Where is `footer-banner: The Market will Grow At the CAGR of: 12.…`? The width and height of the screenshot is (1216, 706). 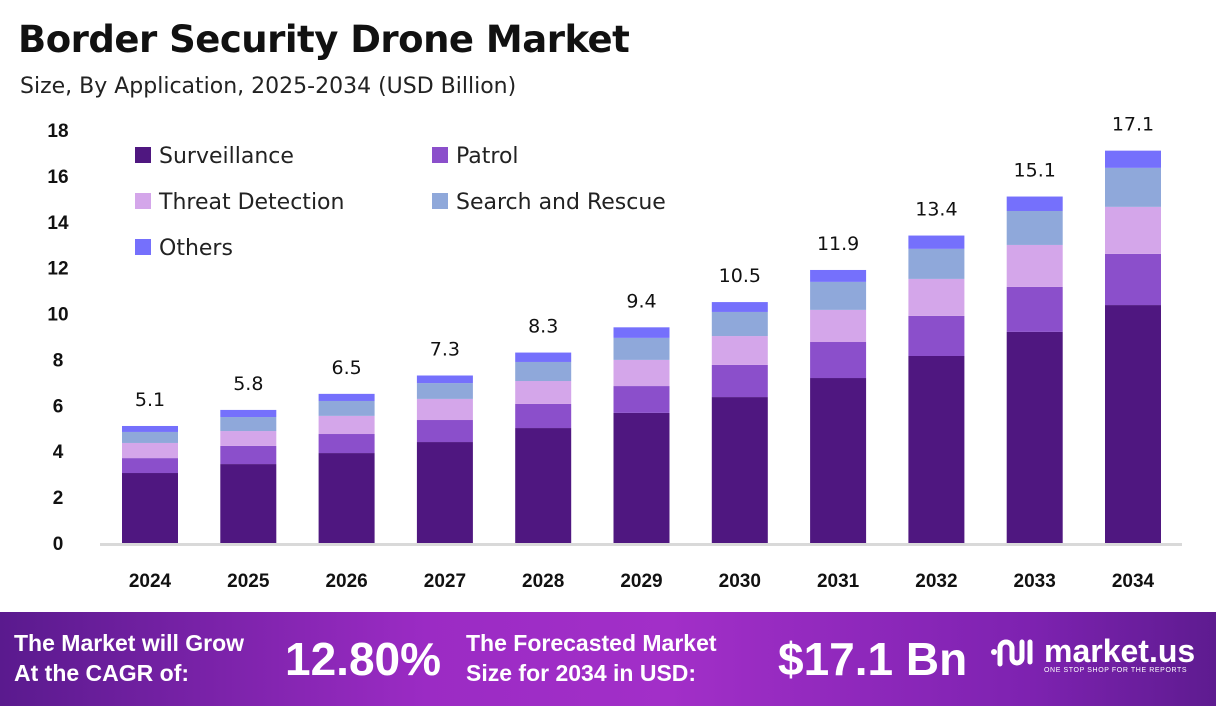
footer-banner: The Market will Grow At the CAGR of: 12.… is located at coordinates (608, 659).